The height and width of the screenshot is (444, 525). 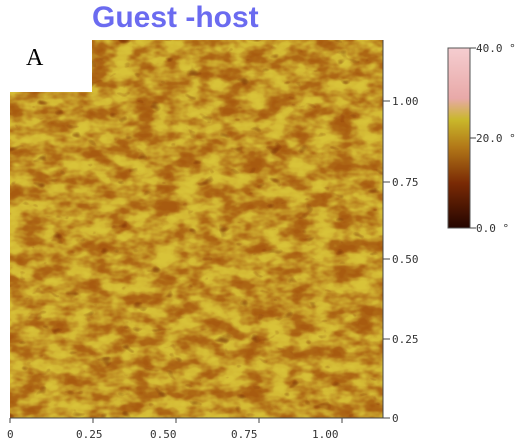 What do you see at coordinates (35, 58) in the screenshot?
I see `panel-label: A` at bounding box center [35, 58].